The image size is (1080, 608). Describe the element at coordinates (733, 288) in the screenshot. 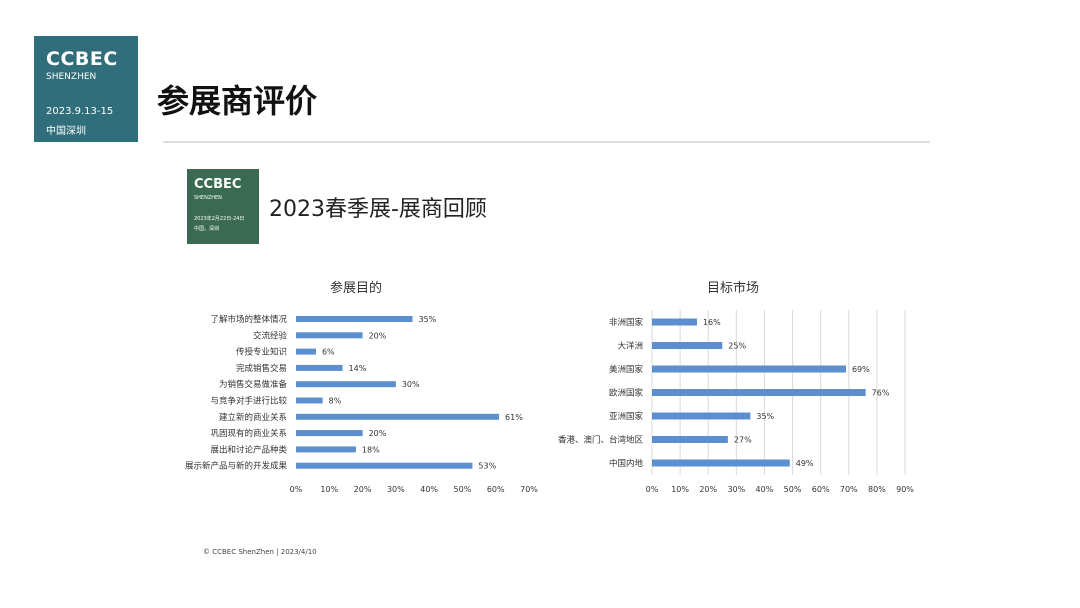

I see `market-chart-title: 目标市场` at that location.